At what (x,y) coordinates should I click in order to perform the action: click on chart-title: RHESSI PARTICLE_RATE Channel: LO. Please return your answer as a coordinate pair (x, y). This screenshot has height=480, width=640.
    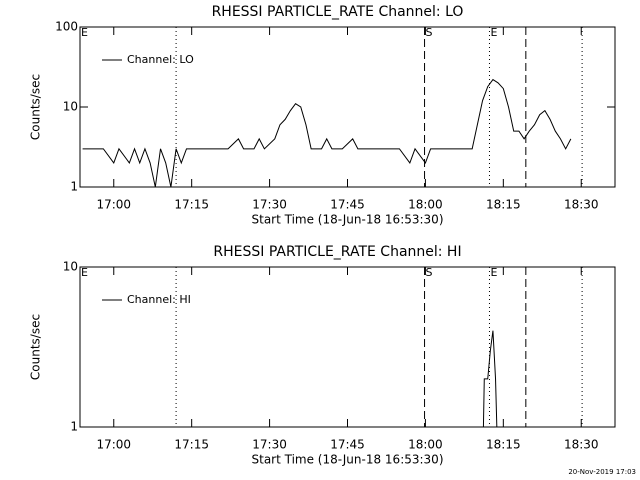
    Looking at the image, I should click on (338, 12).